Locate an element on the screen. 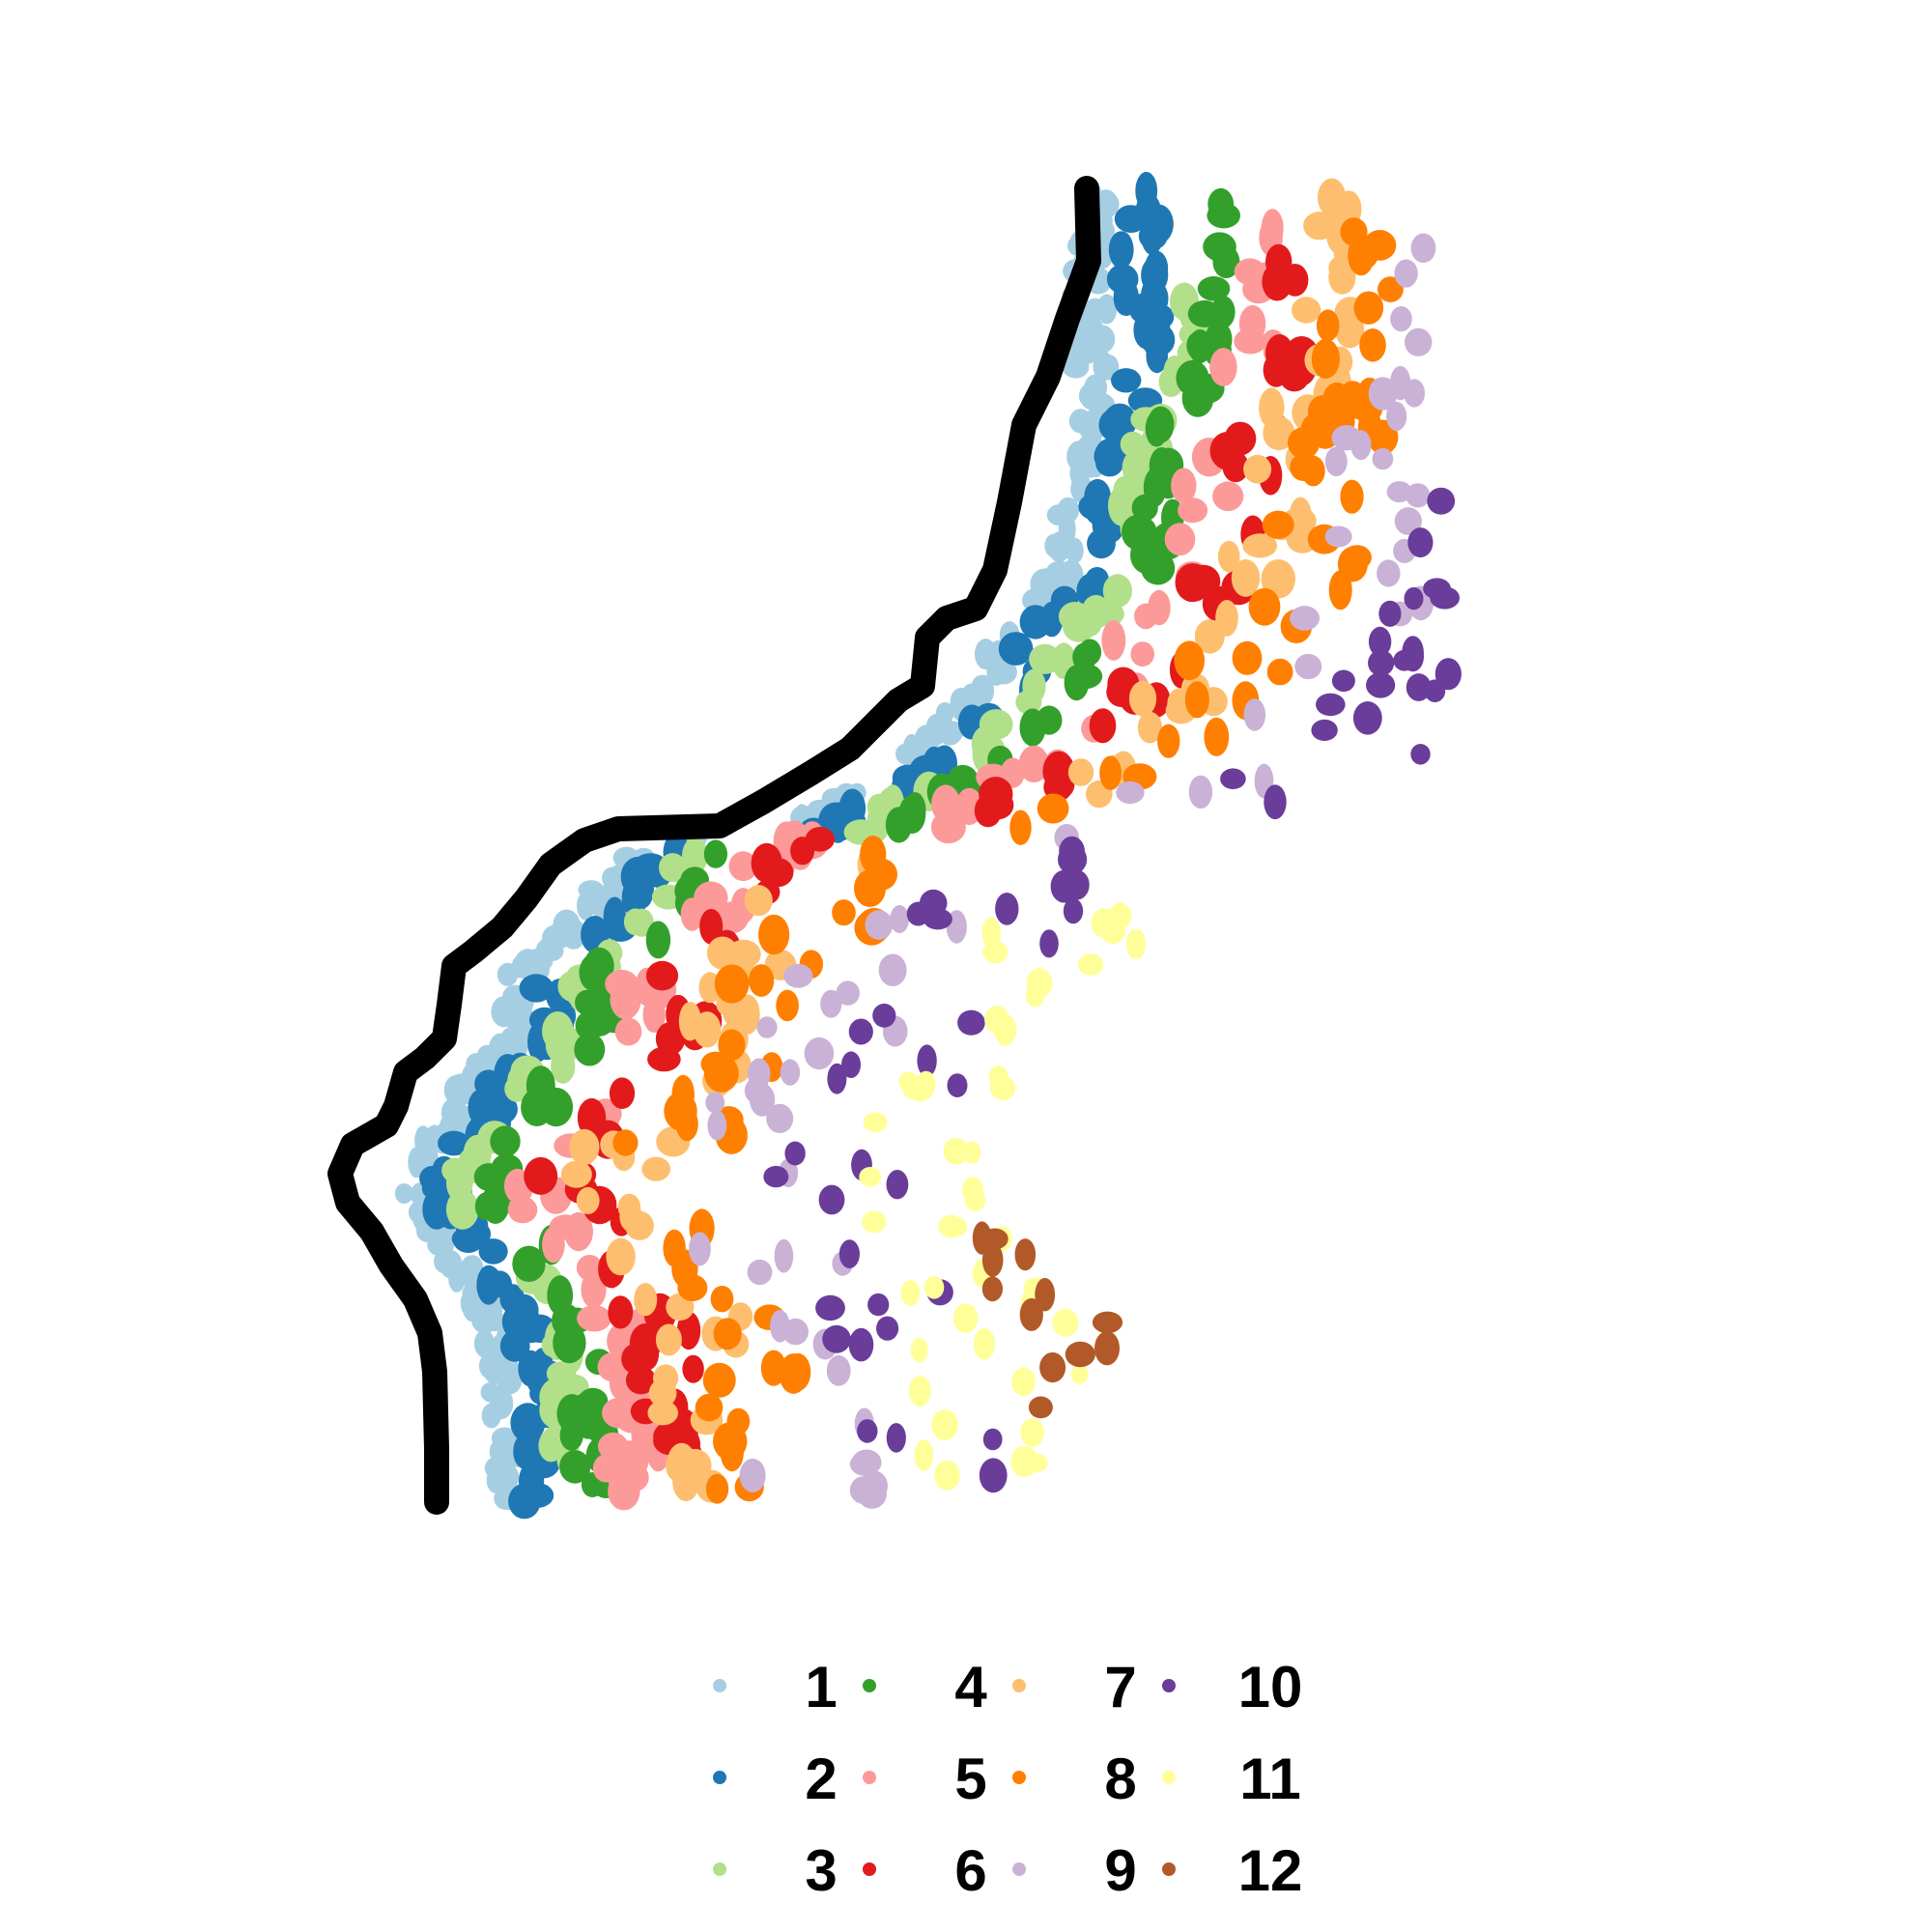  legend-item-3: 3 is located at coordinates (775, 1870).